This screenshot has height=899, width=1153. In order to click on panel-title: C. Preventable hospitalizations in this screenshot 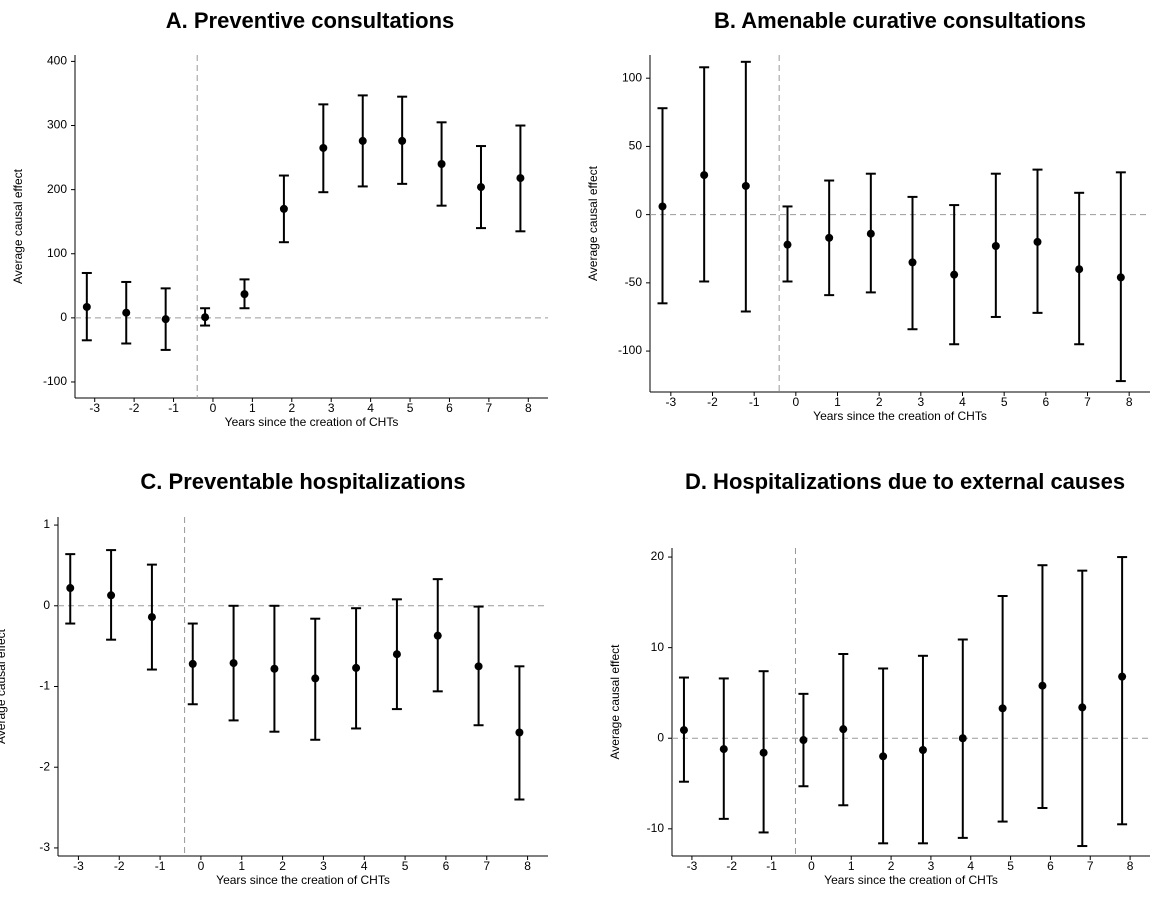, I will do `click(302, 481)`.